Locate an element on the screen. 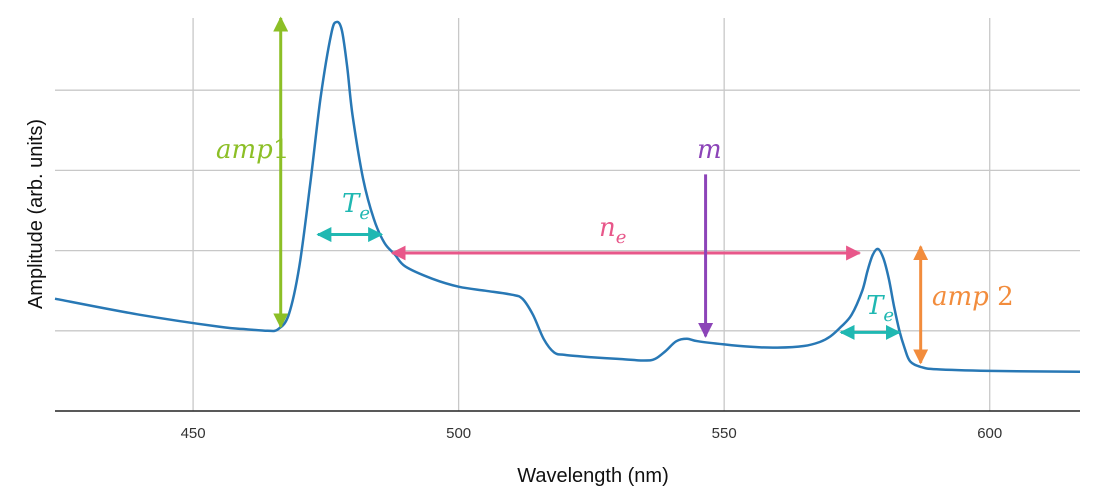  annotation-label-0: amp1 is located at coordinates (252, 150).